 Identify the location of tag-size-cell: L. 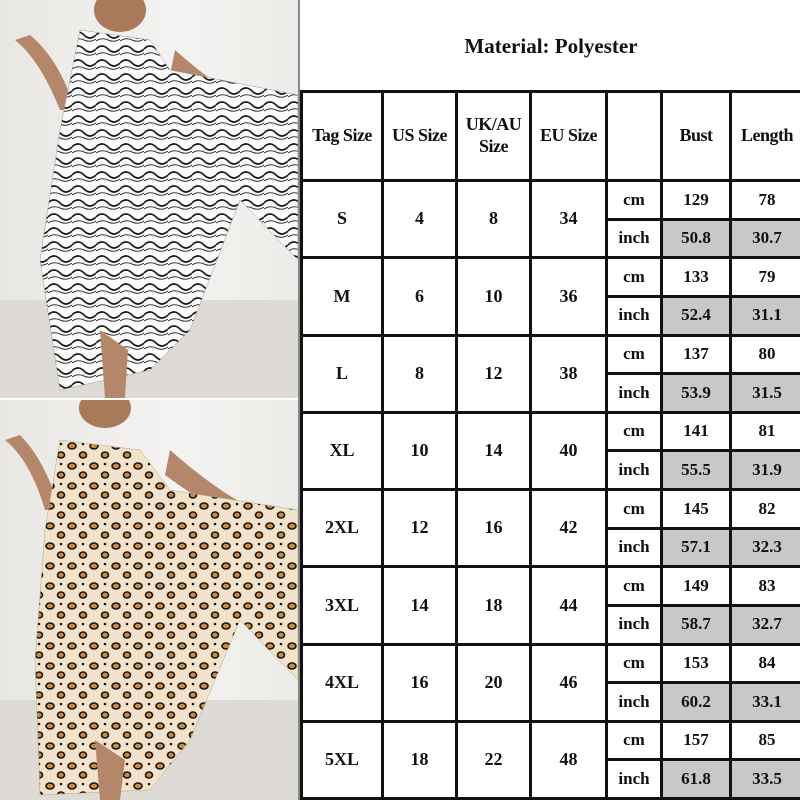
(342, 373).